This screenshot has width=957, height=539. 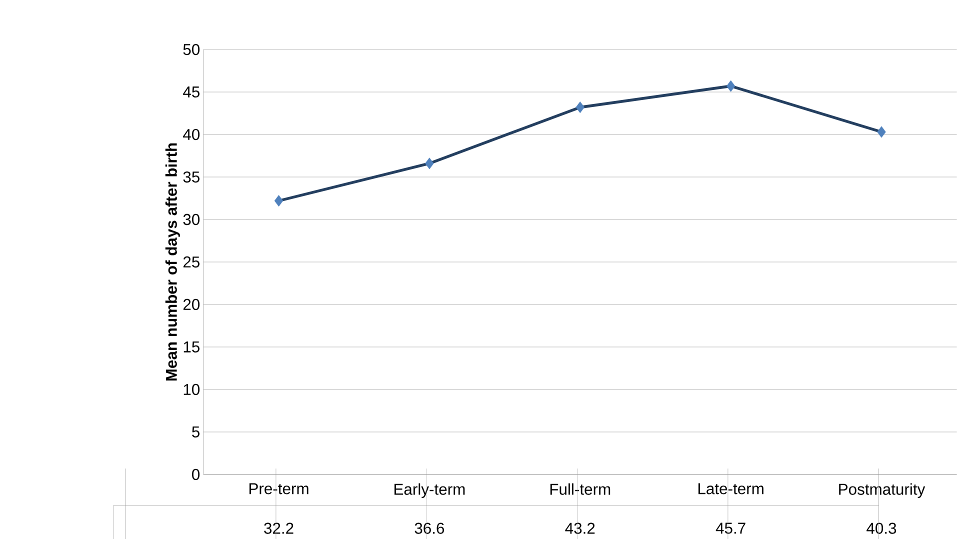 What do you see at coordinates (191, 92) in the screenshot?
I see `y-tick-label: 45` at bounding box center [191, 92].